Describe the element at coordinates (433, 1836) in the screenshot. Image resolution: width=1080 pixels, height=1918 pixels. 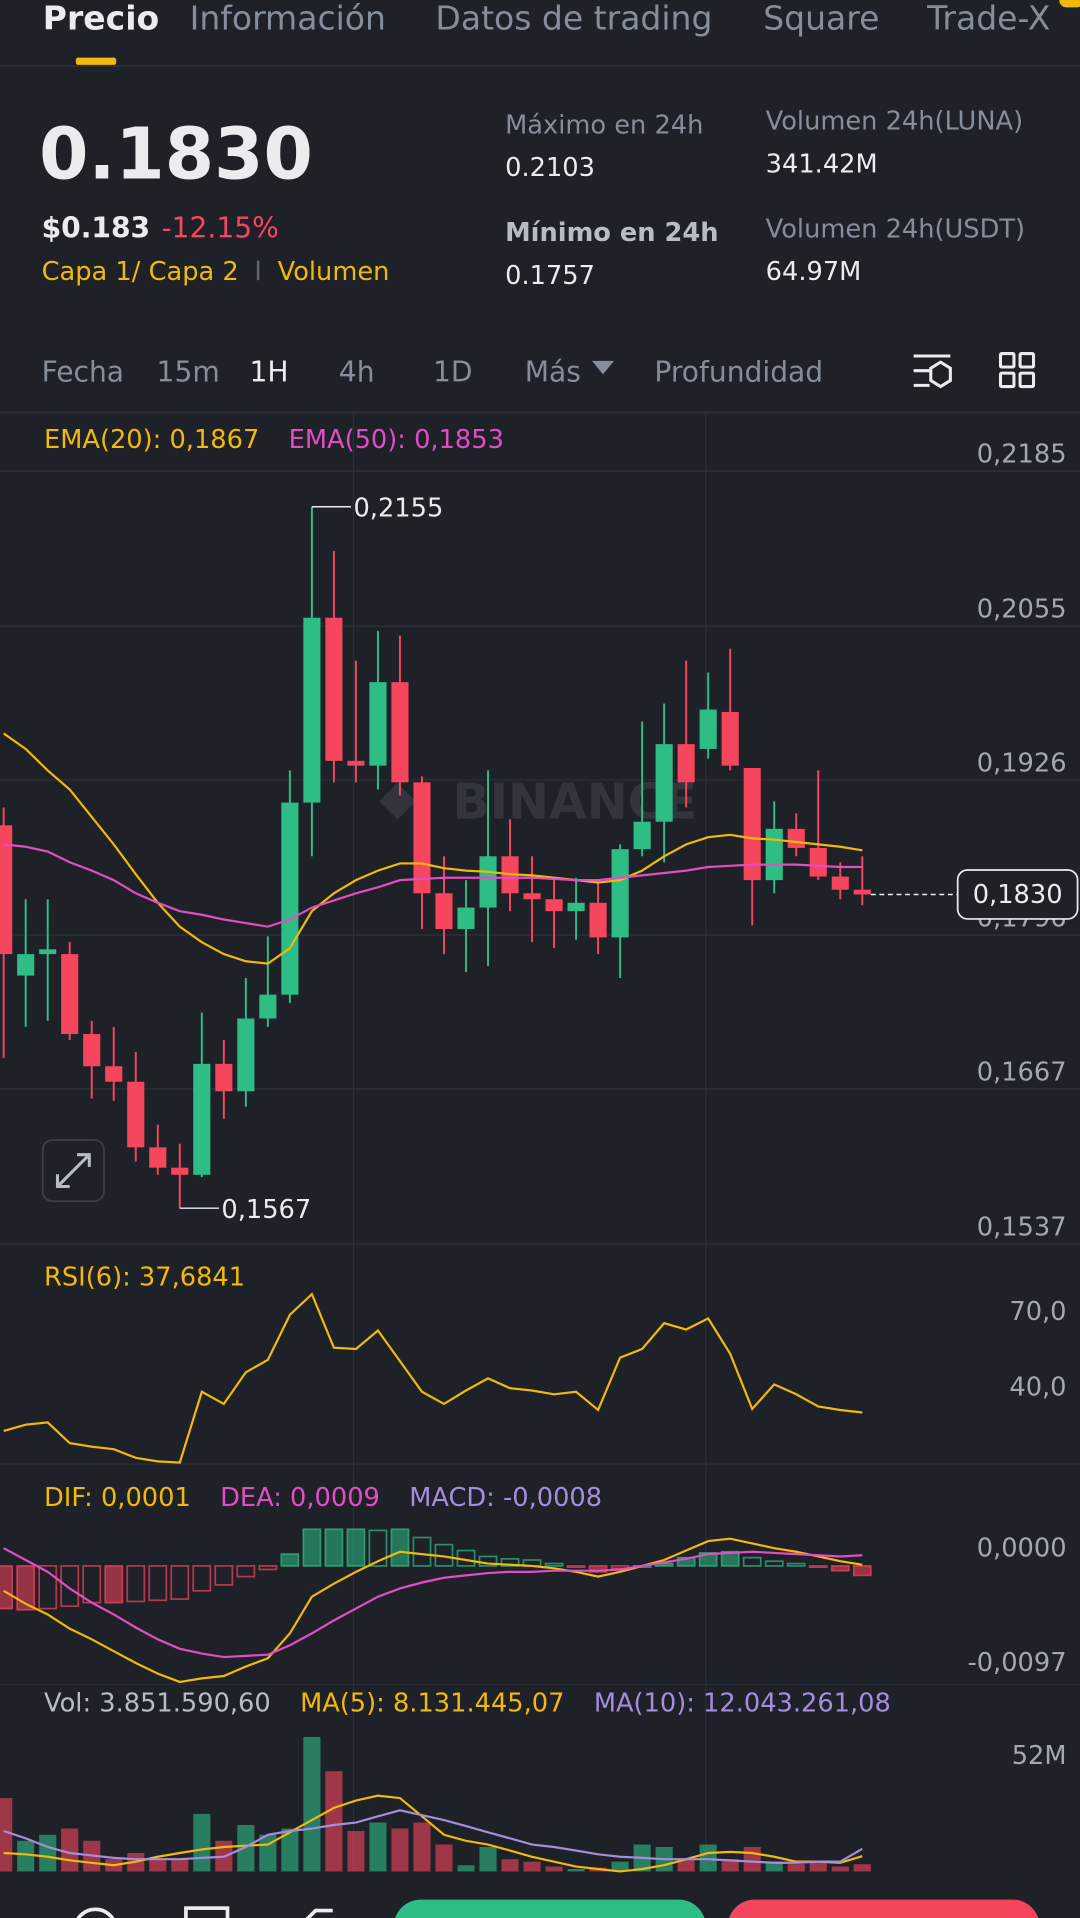
I see `volume-ma-line` at that location.